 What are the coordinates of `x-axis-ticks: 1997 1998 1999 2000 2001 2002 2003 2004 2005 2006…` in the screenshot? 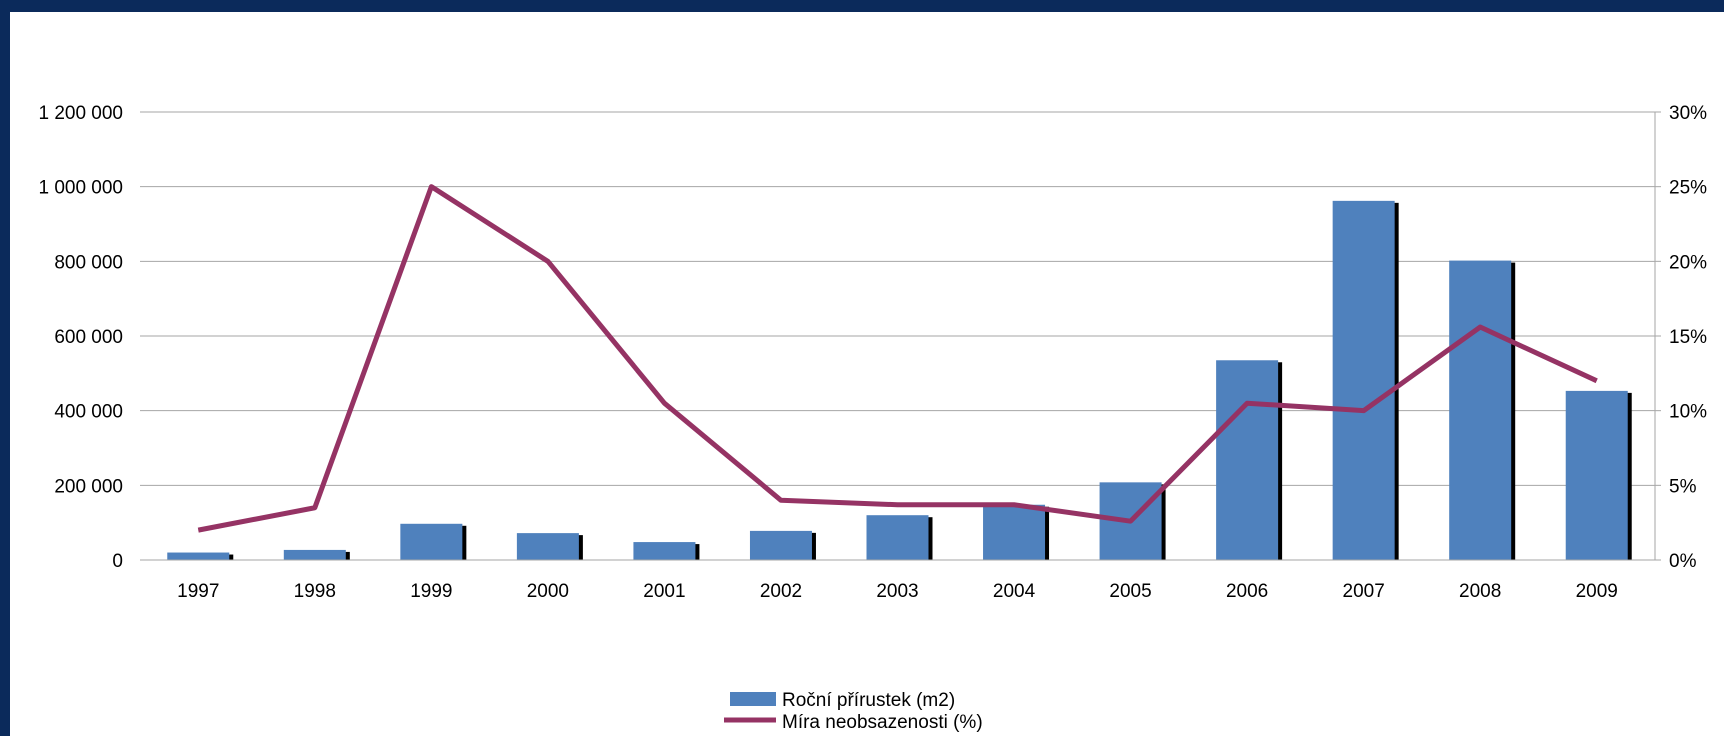 It's located at (897, 591).